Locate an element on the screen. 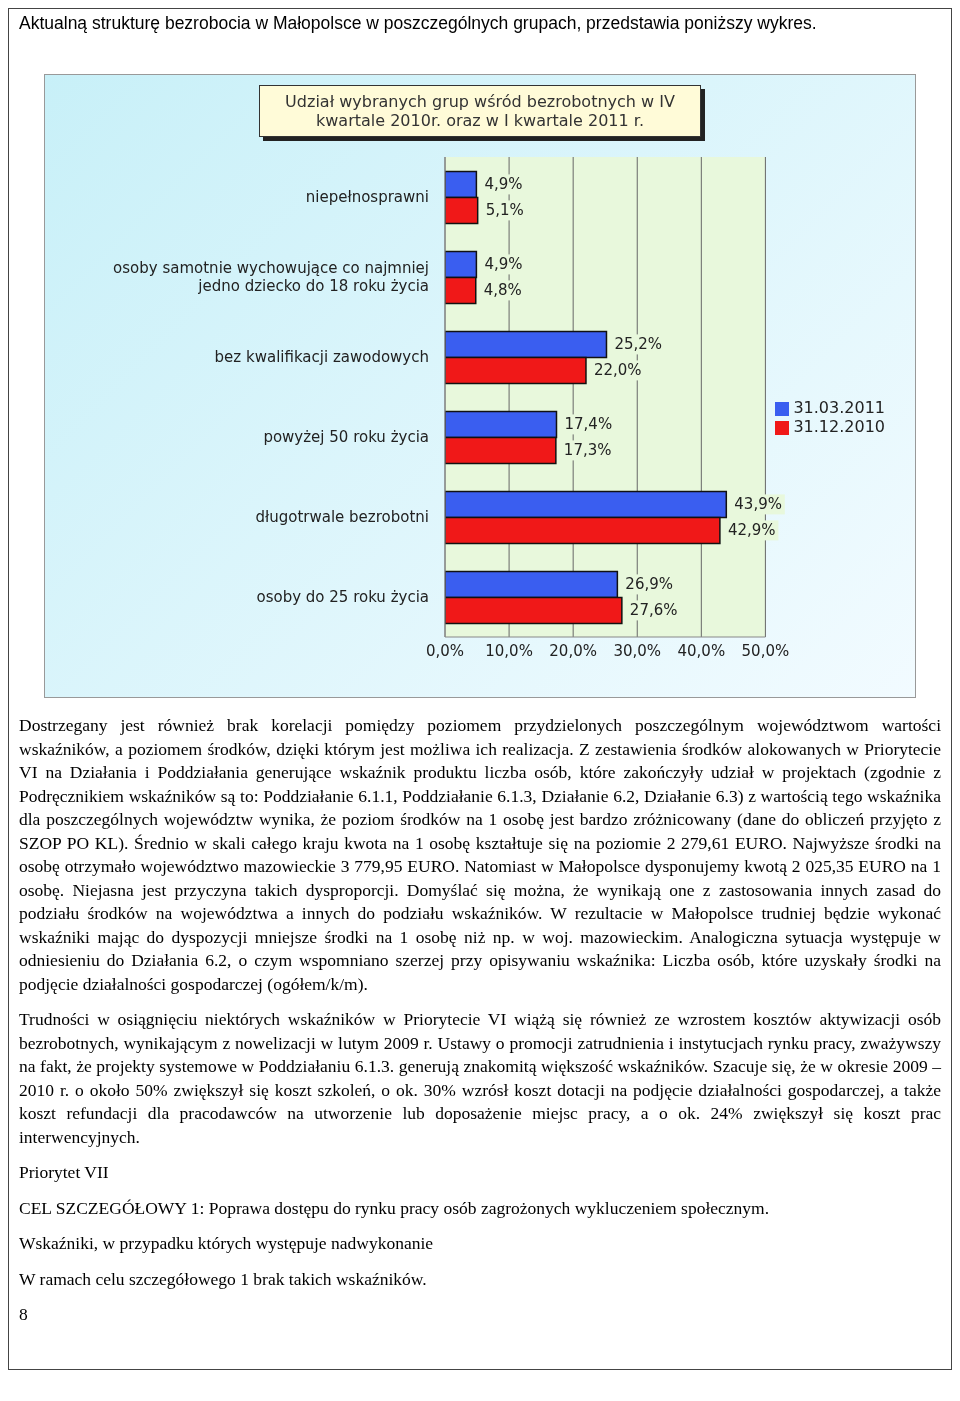 This screenshot has width=960, height=1401. y-tick-label: osoby do 25 roku życia is located at coordinates (342, 596).